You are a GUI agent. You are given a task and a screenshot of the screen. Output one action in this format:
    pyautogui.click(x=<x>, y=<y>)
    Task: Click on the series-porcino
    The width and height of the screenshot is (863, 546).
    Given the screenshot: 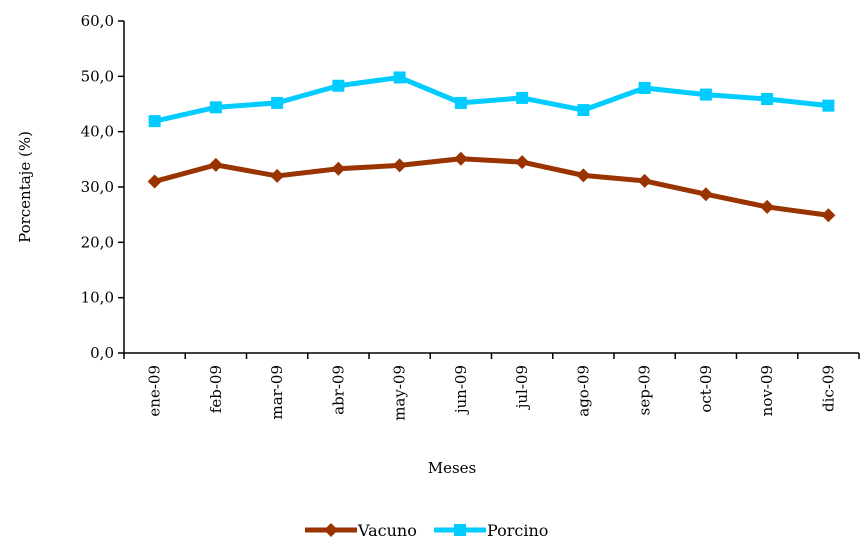 What is the action you would take?
    pyautogui.click(x=491, y=99)
    